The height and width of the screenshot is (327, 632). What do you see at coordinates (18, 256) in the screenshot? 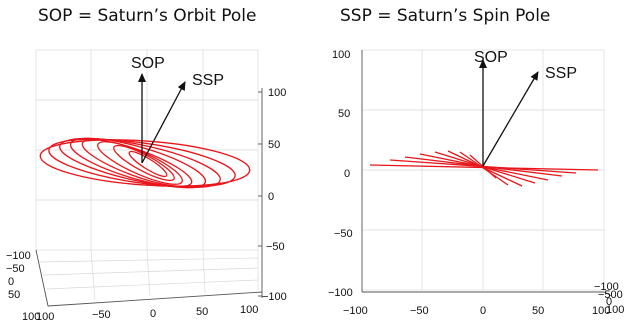
I see `left-y-tick-label: −100` at bounding box center [18, 256].